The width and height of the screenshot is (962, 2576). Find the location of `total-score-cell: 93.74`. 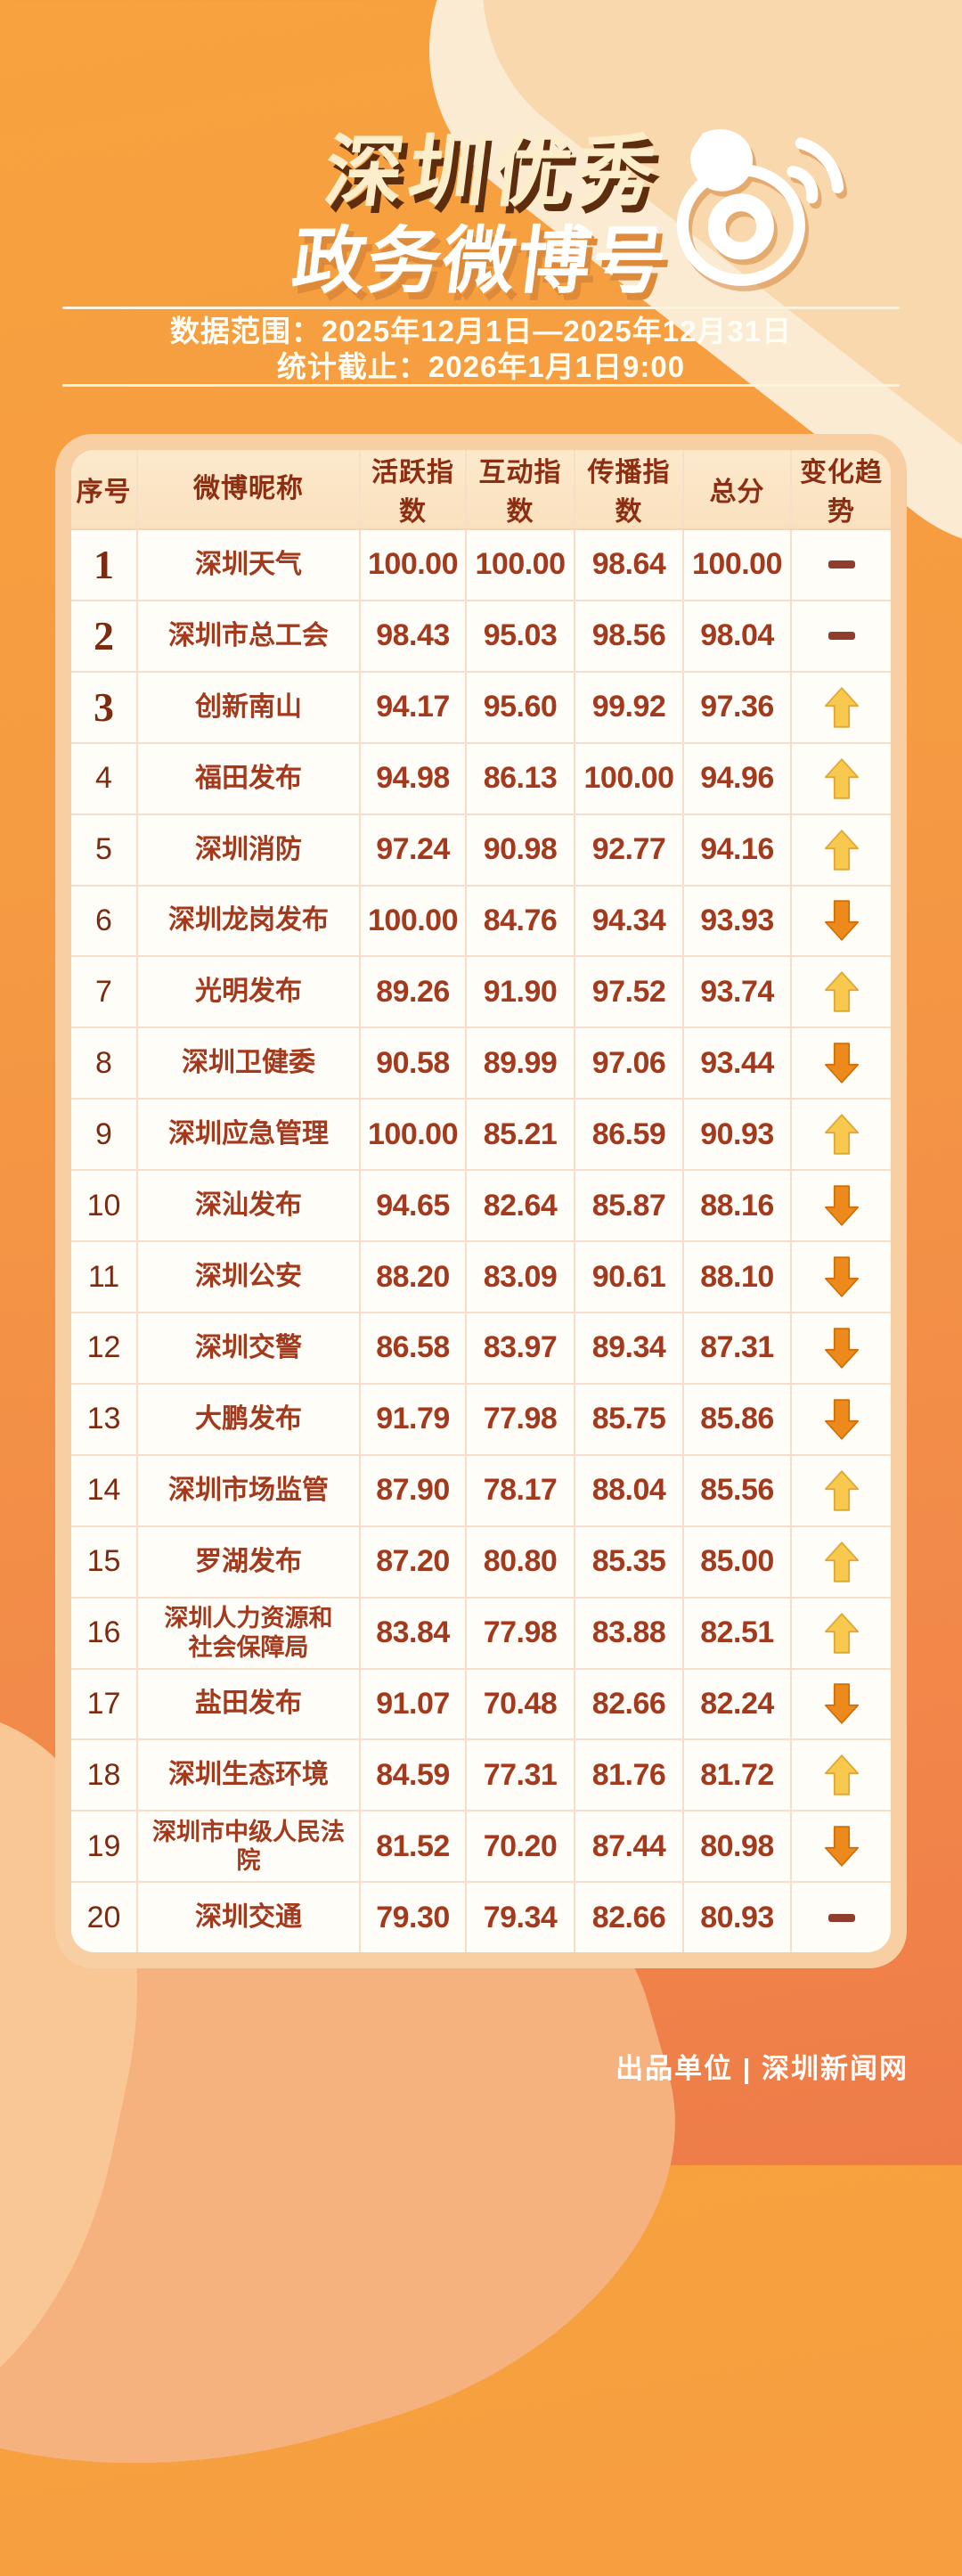

total-score-cell: 93.74 is located at coordinates (738, 992).